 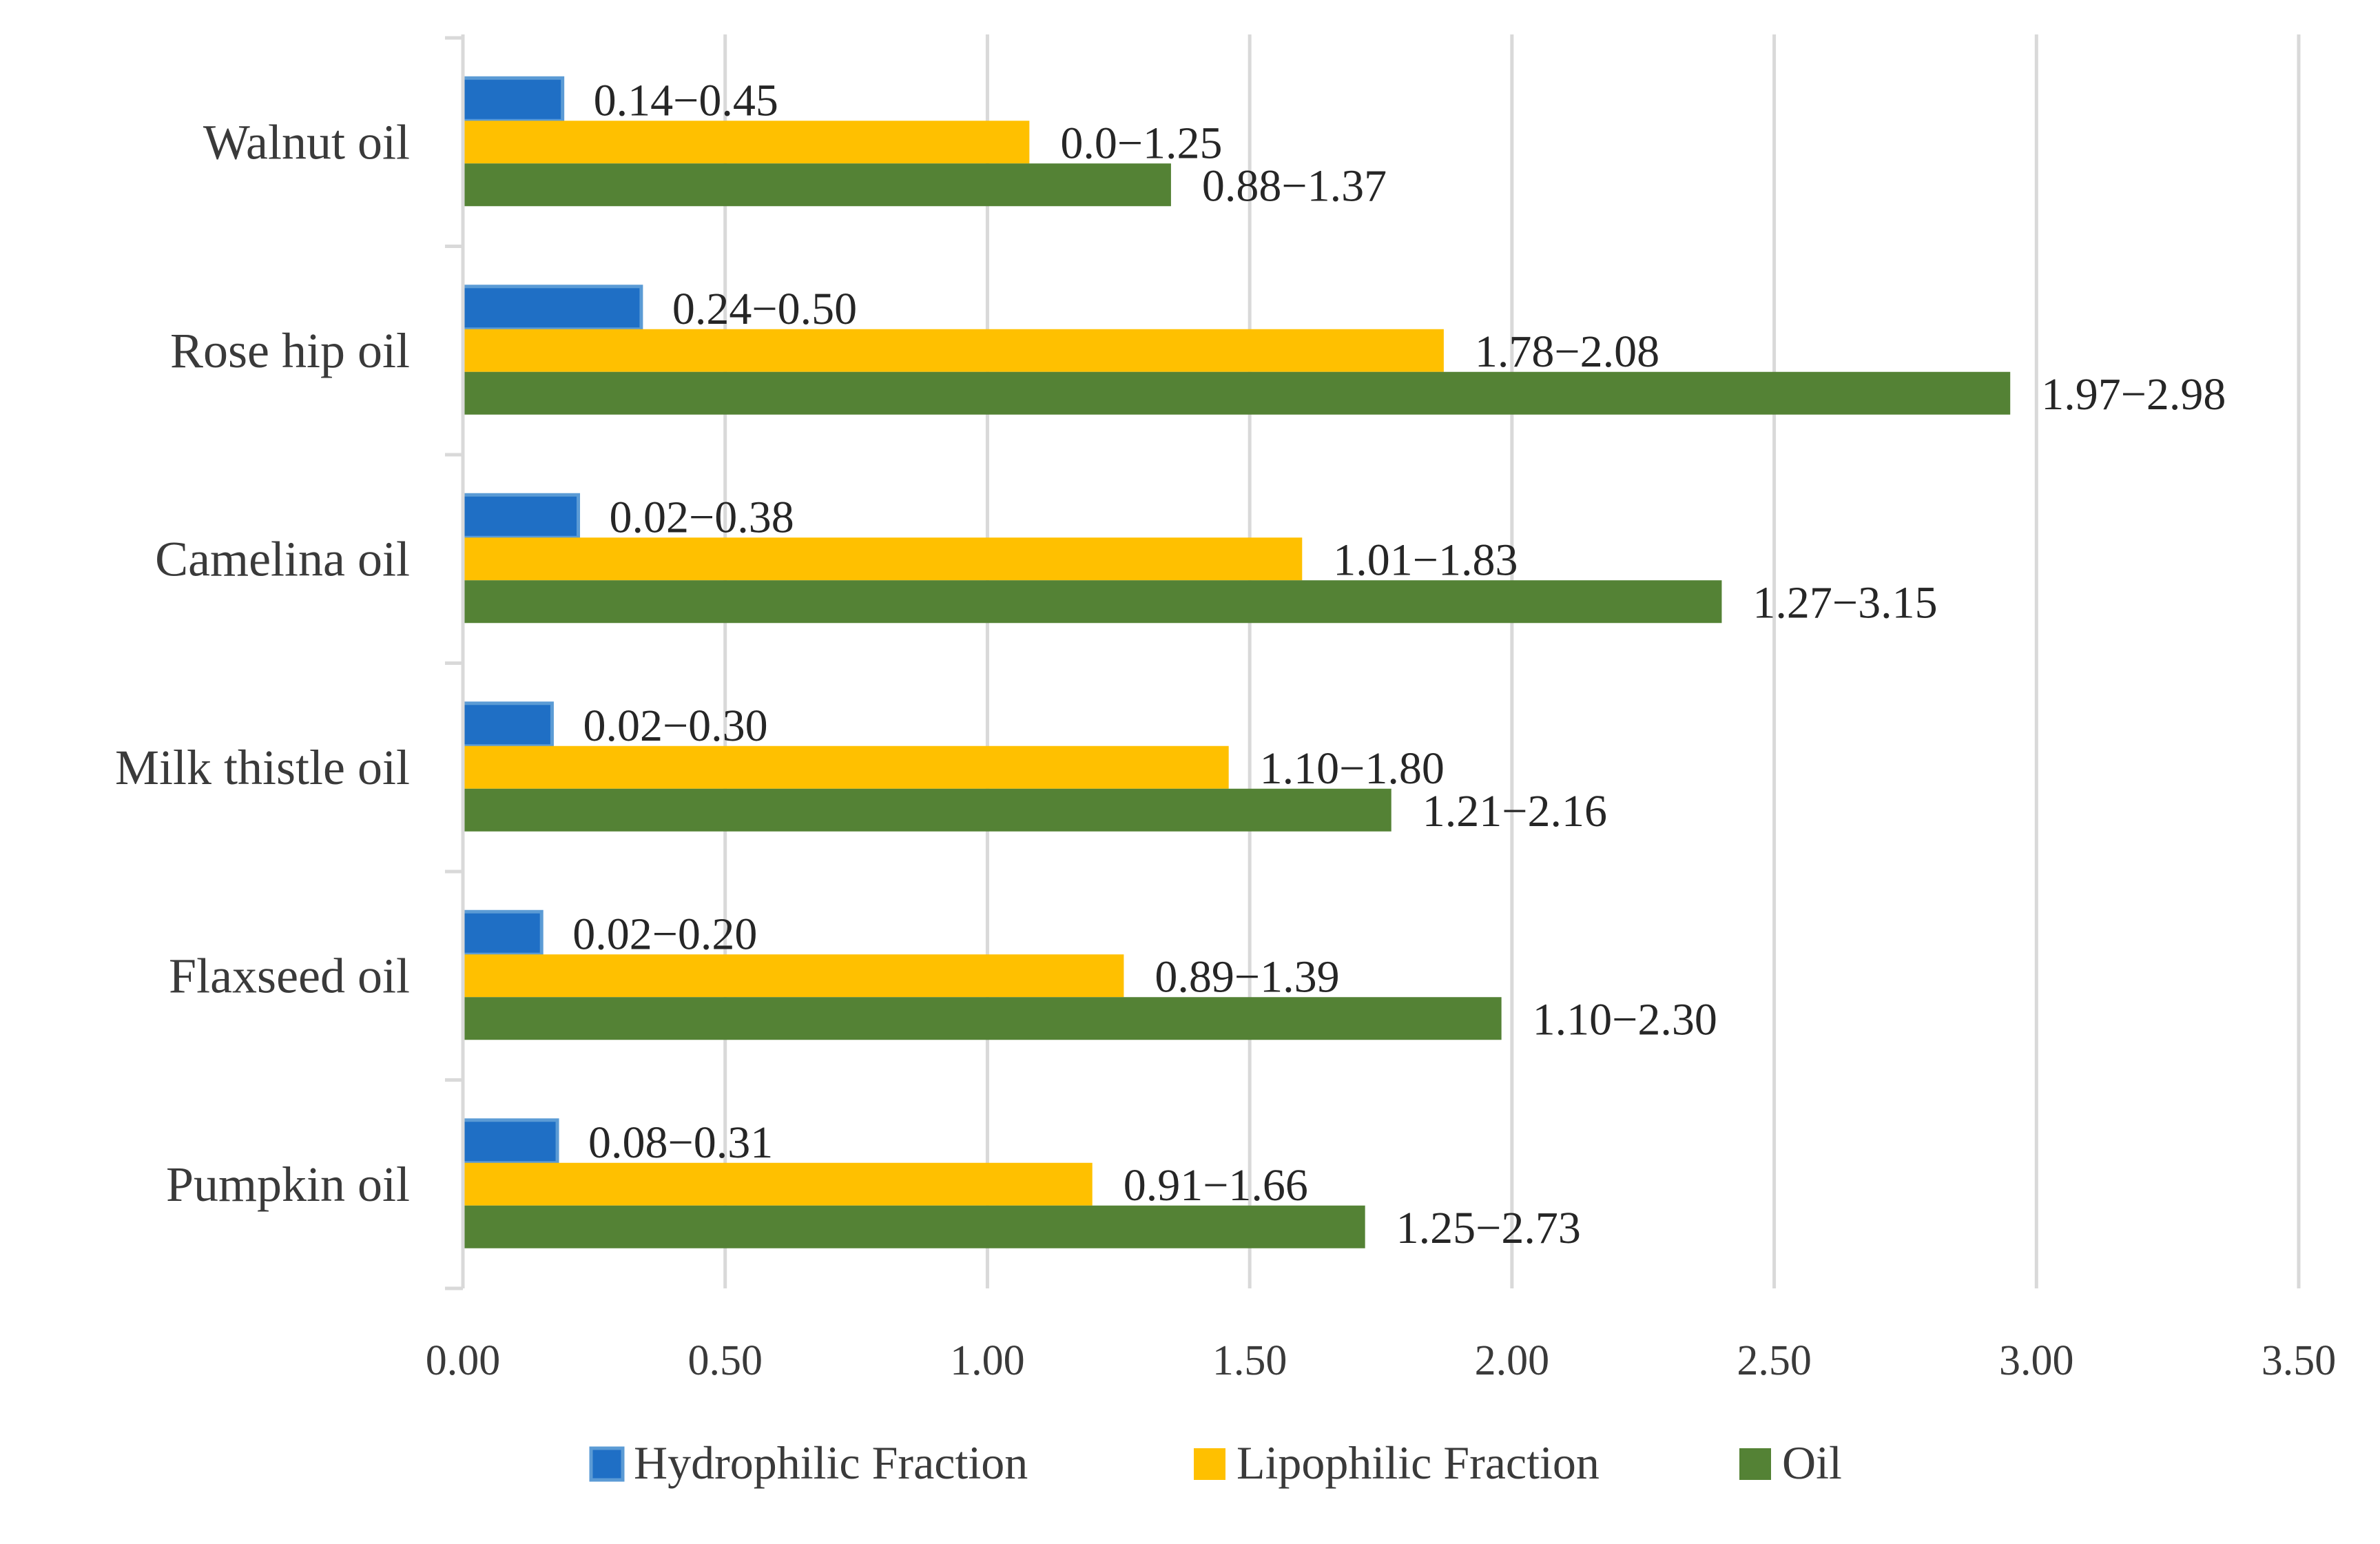 I want to click on data-label-s0-c3: 0.02−0.30, so click(x=675, y=726).